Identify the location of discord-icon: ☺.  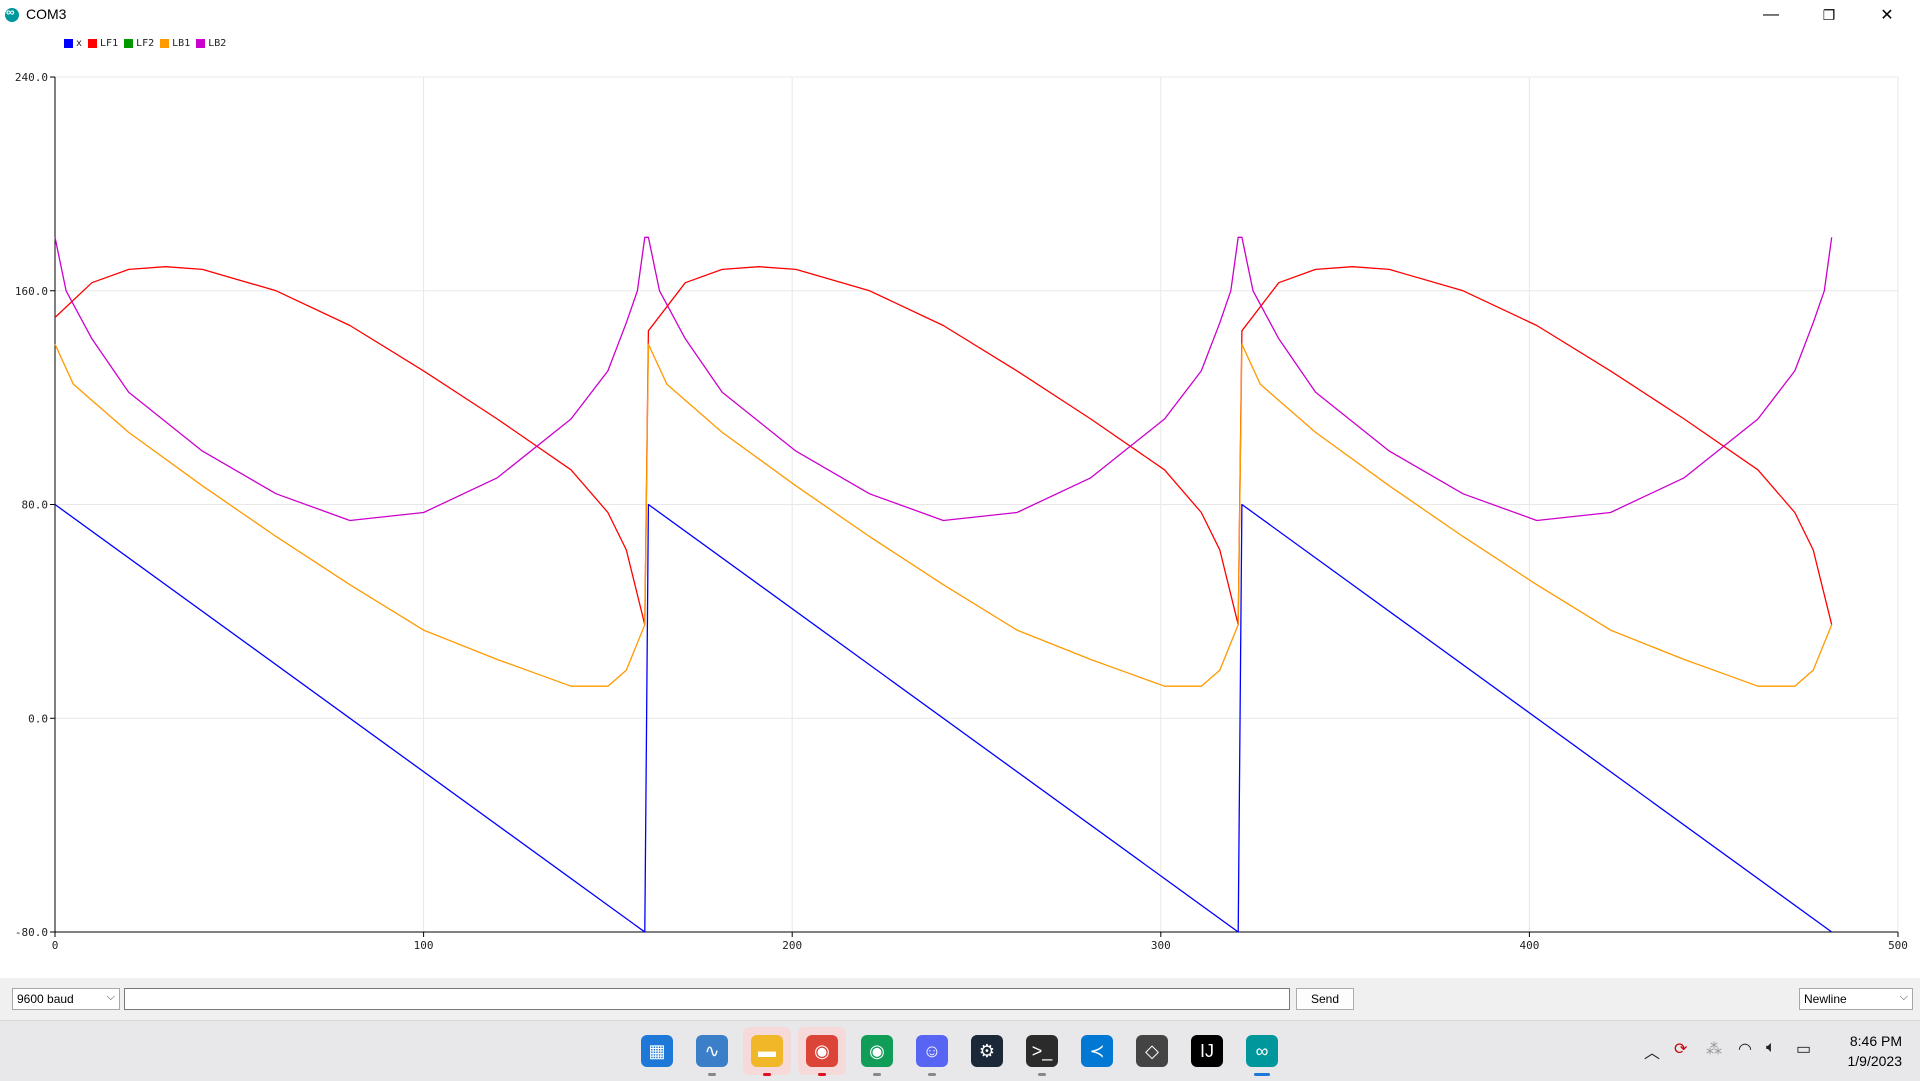
(932, 1051).